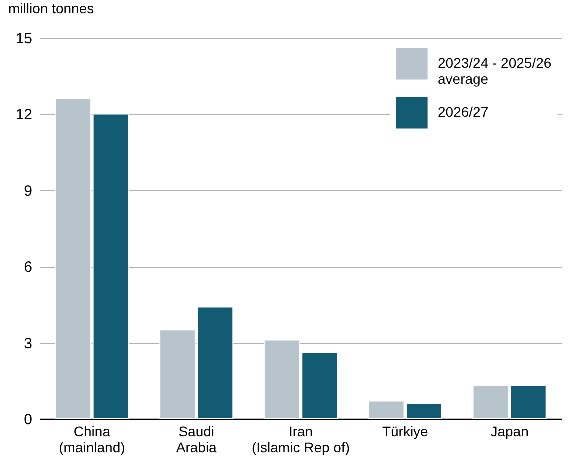 This screenshot has width=569, height=471. I want to click on y-tick-label: 0, so click(28, 420).